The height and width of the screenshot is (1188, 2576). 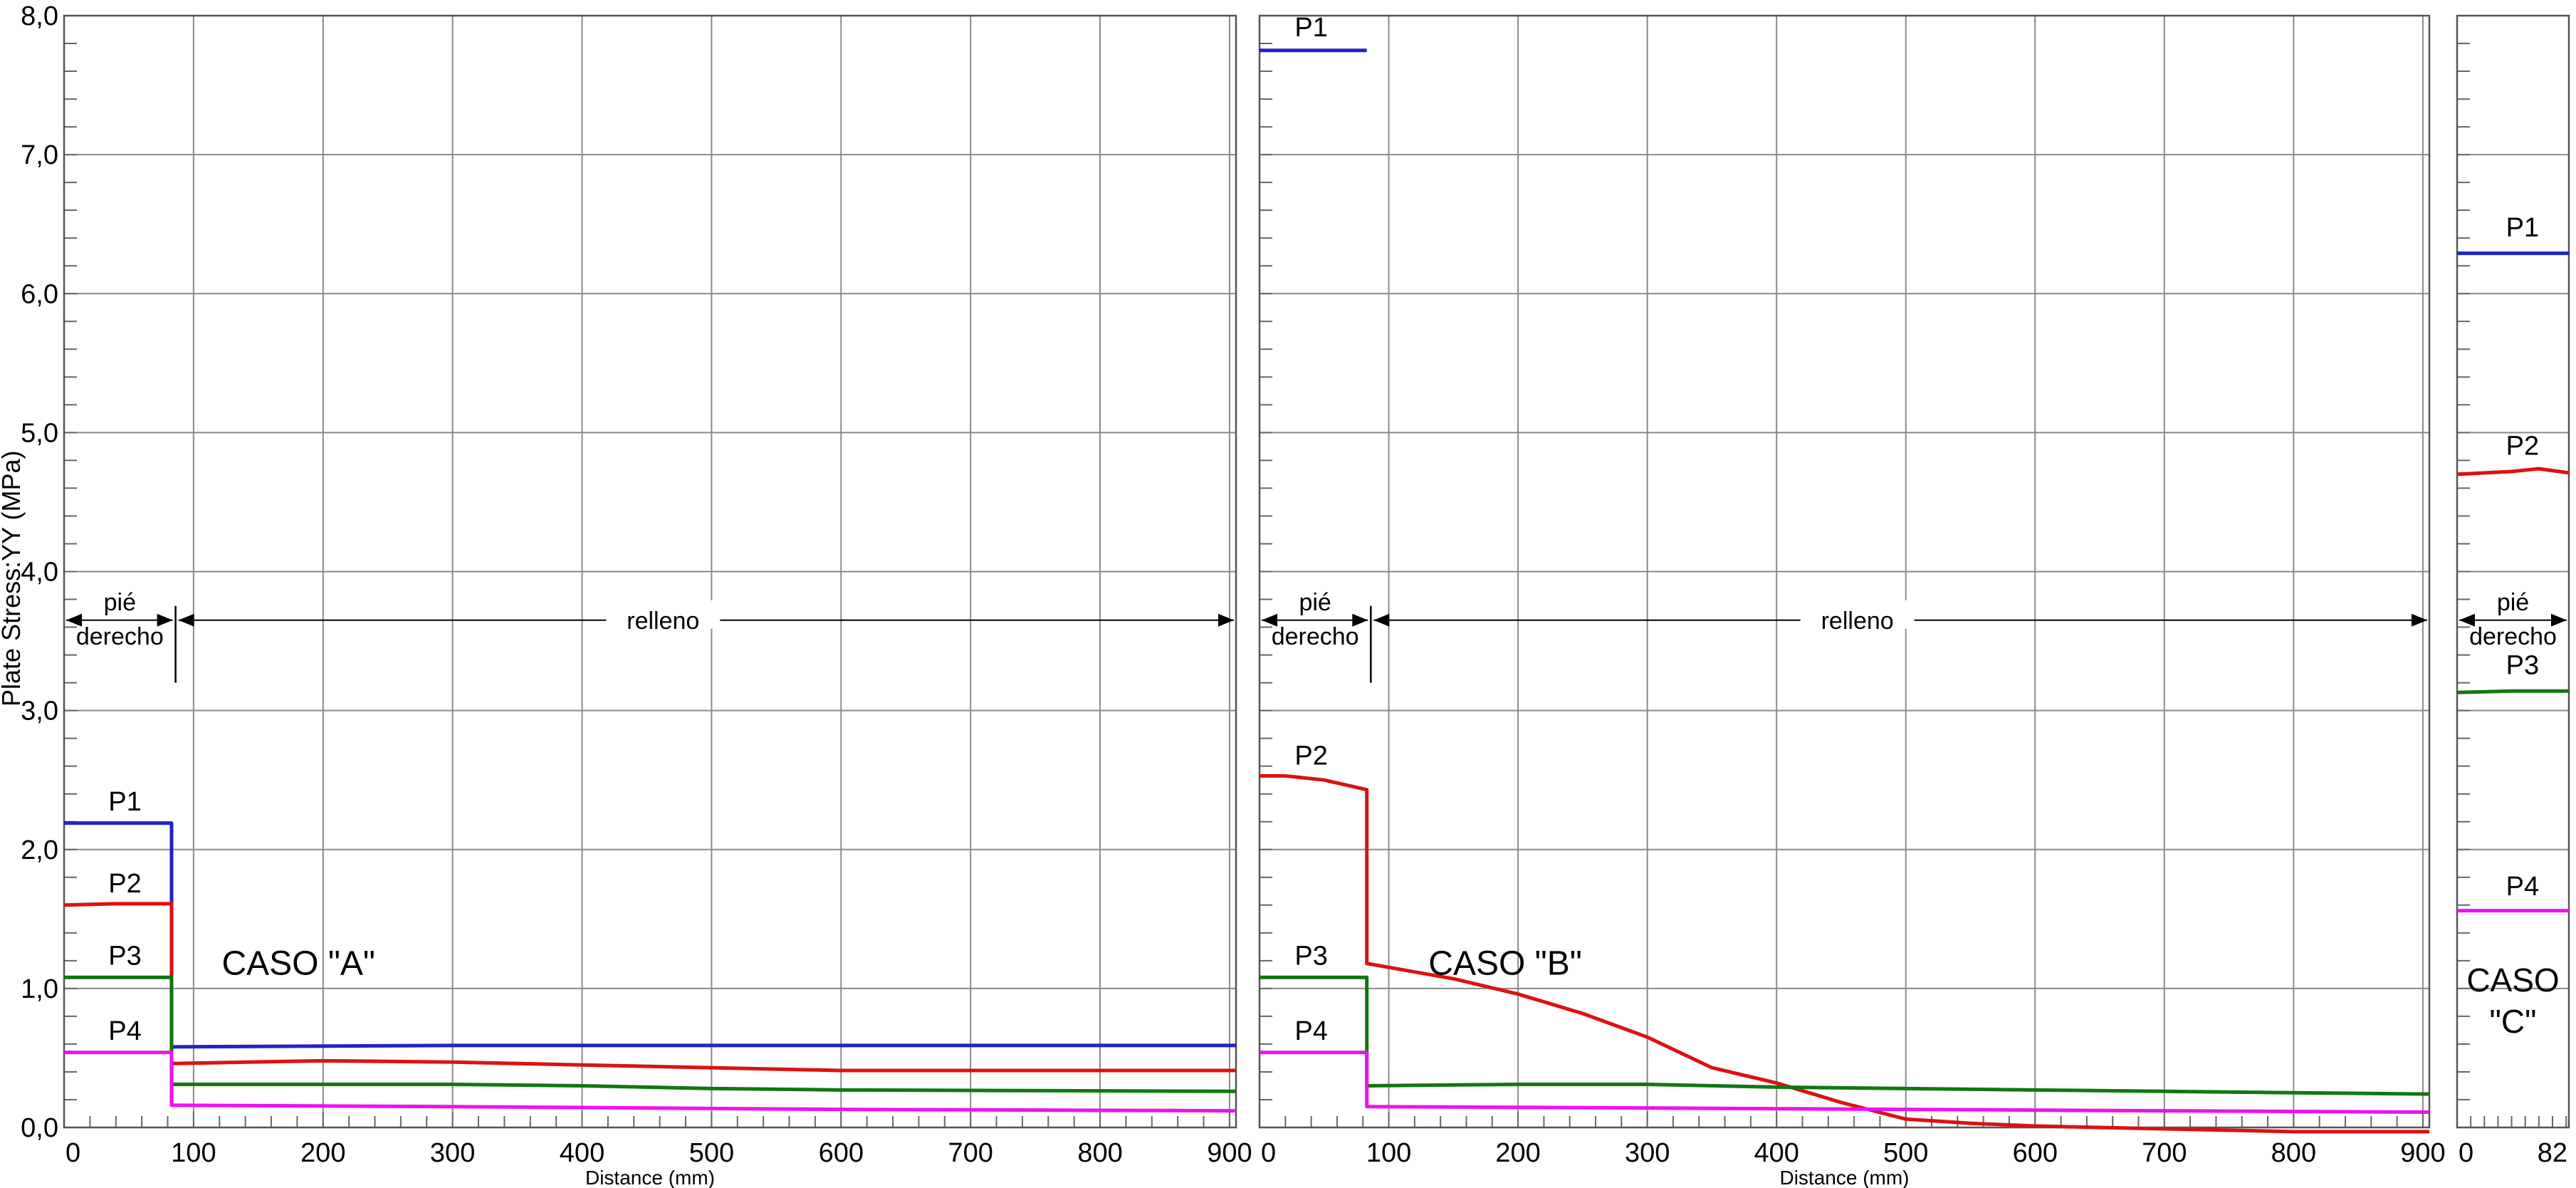 What do you see at coordinates (39, 1128) in the screenshot?
I see `y-tick-label: 0,0` at bounding box center [39, 1128].